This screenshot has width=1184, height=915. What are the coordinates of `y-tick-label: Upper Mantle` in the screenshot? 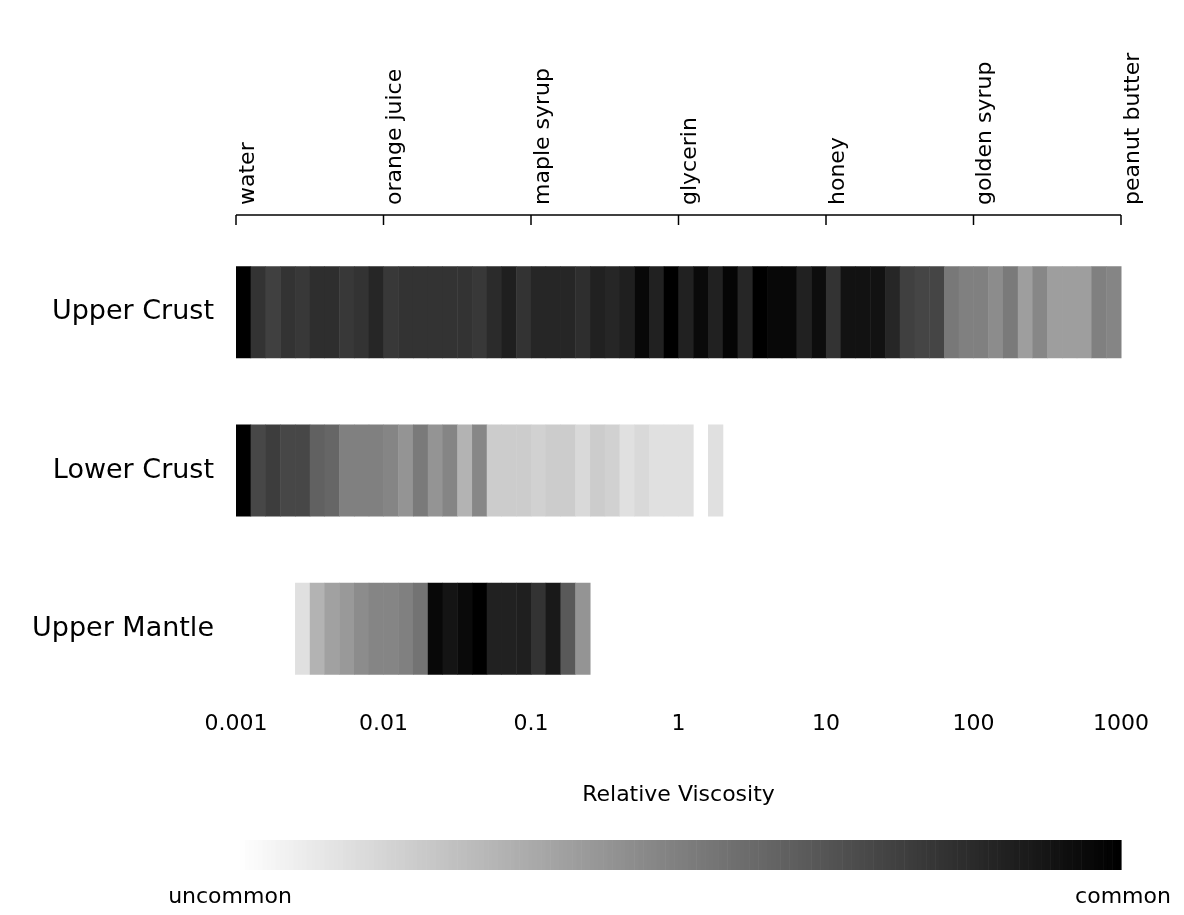 It's located at (123, 626).